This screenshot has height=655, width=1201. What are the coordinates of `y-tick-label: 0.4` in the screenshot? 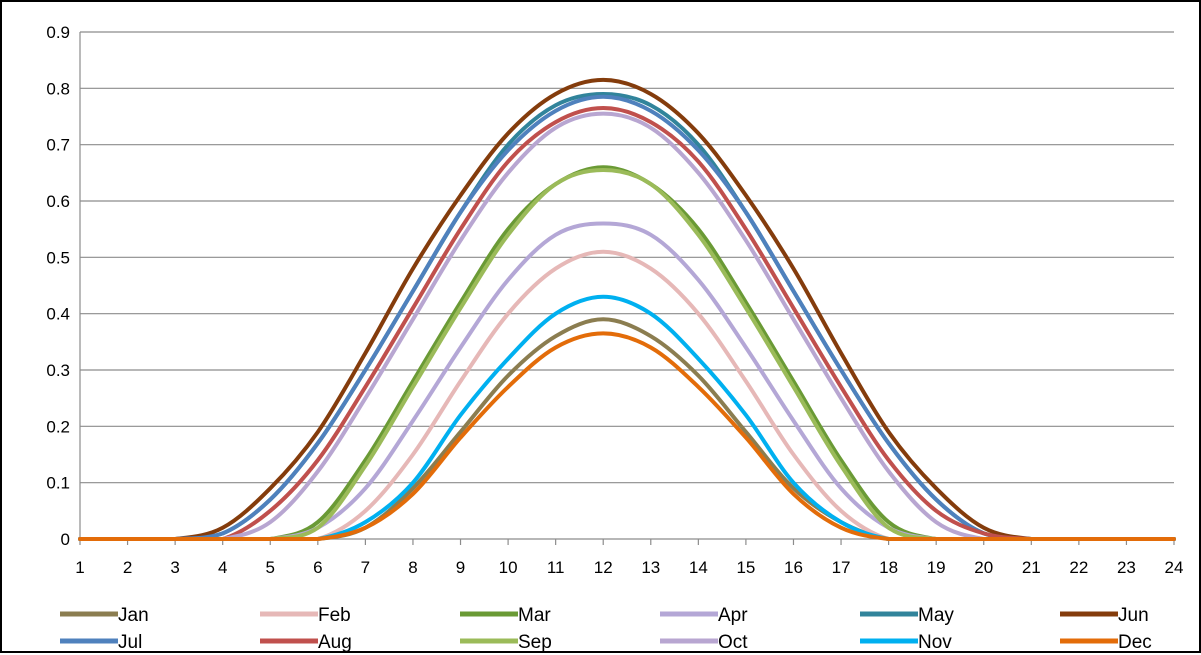 It's located at (58, 314).